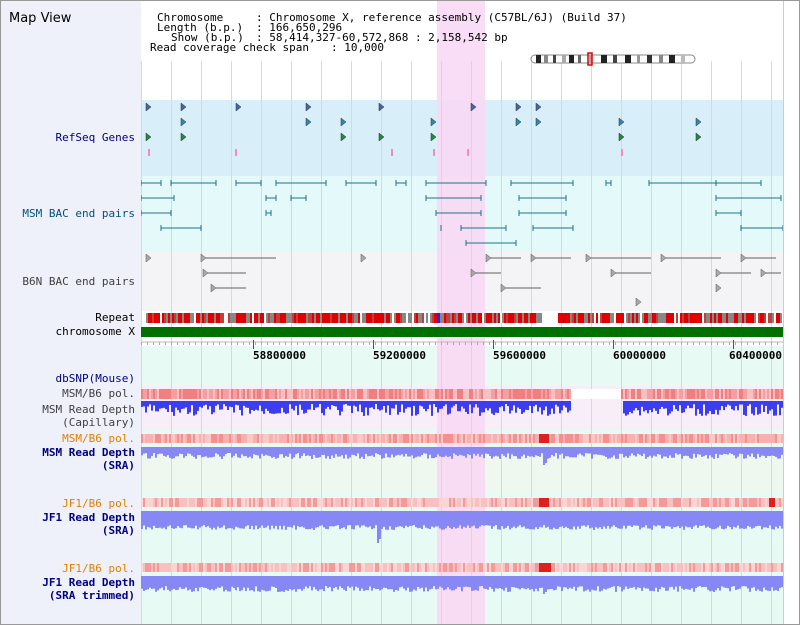 This screenshot has width=800, height=625. Describe the element at coordinates (95, 331) in the screenshot. I see `track-label-chromosome: chromosome X` at that location.